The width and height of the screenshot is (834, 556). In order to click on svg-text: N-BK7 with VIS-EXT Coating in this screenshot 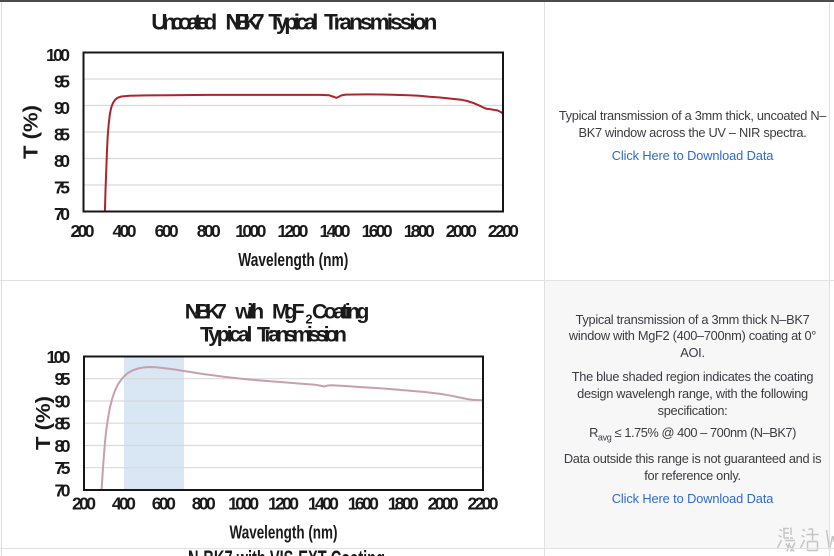, I will do `click(286, 552)`.